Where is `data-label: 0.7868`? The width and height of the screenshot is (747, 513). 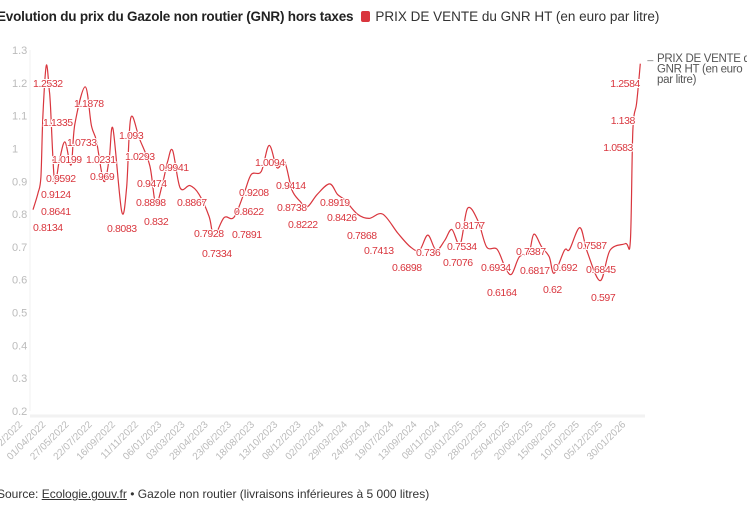 data-label: 0.7868 is located at coordinates (362, 236).